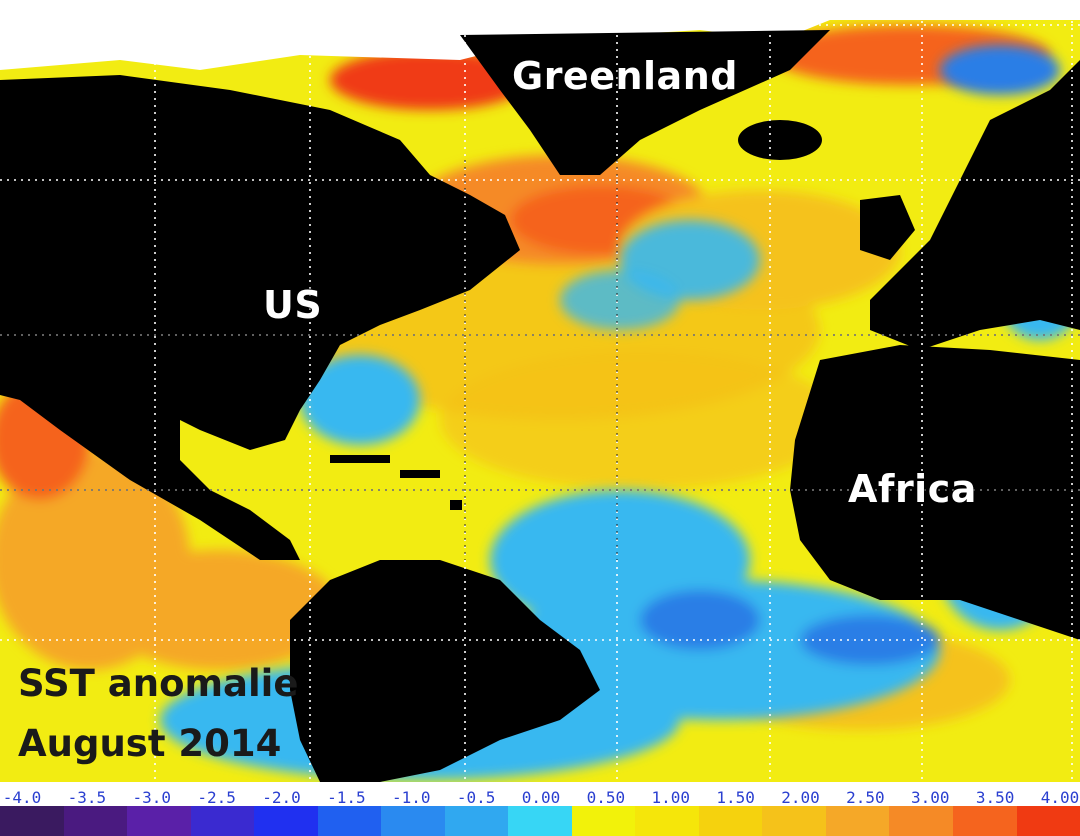  I want to click on europe-landmass, so click(975, 205).